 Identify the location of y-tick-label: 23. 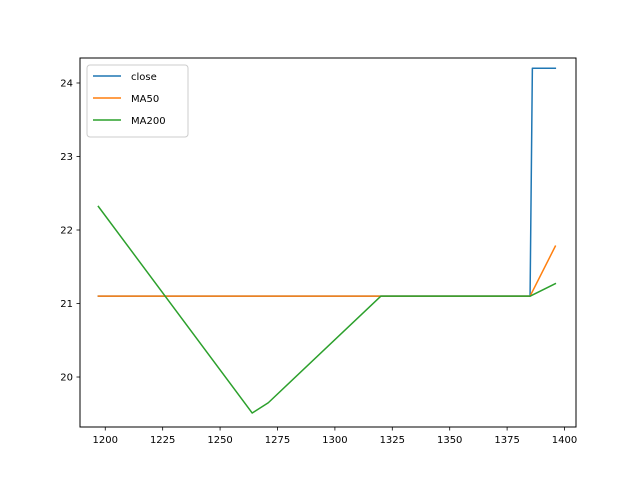
(66, 157).